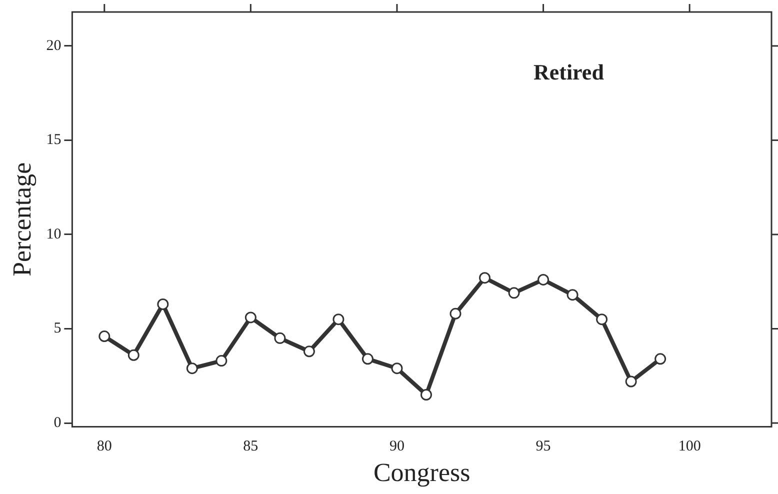  What do you see at coordinates (54, 46) in the screenshot?
I see `y-tick-label: 20` at bounding box center [54, 46].